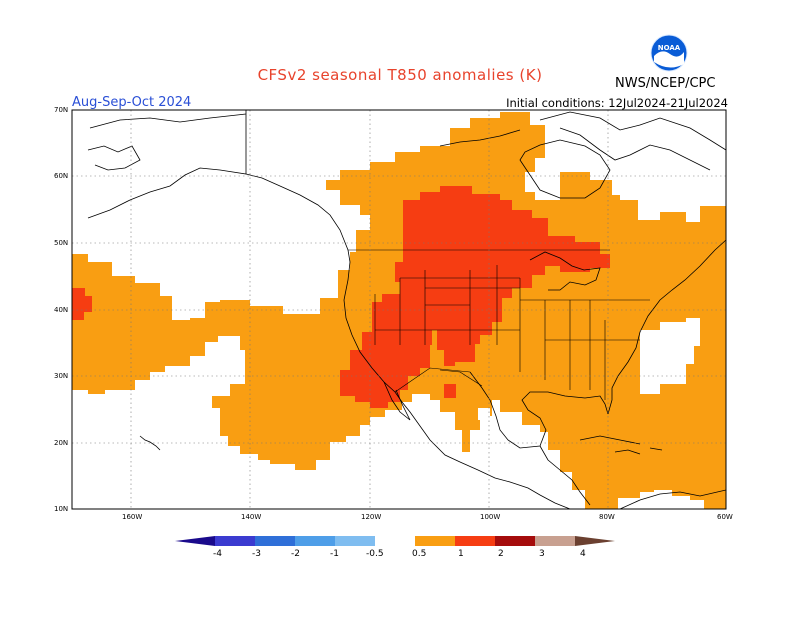  What do you see at coordinates (334, 554) in the screenshot?
I see `colorbar-label: -1` at bounding box center [334, 554].